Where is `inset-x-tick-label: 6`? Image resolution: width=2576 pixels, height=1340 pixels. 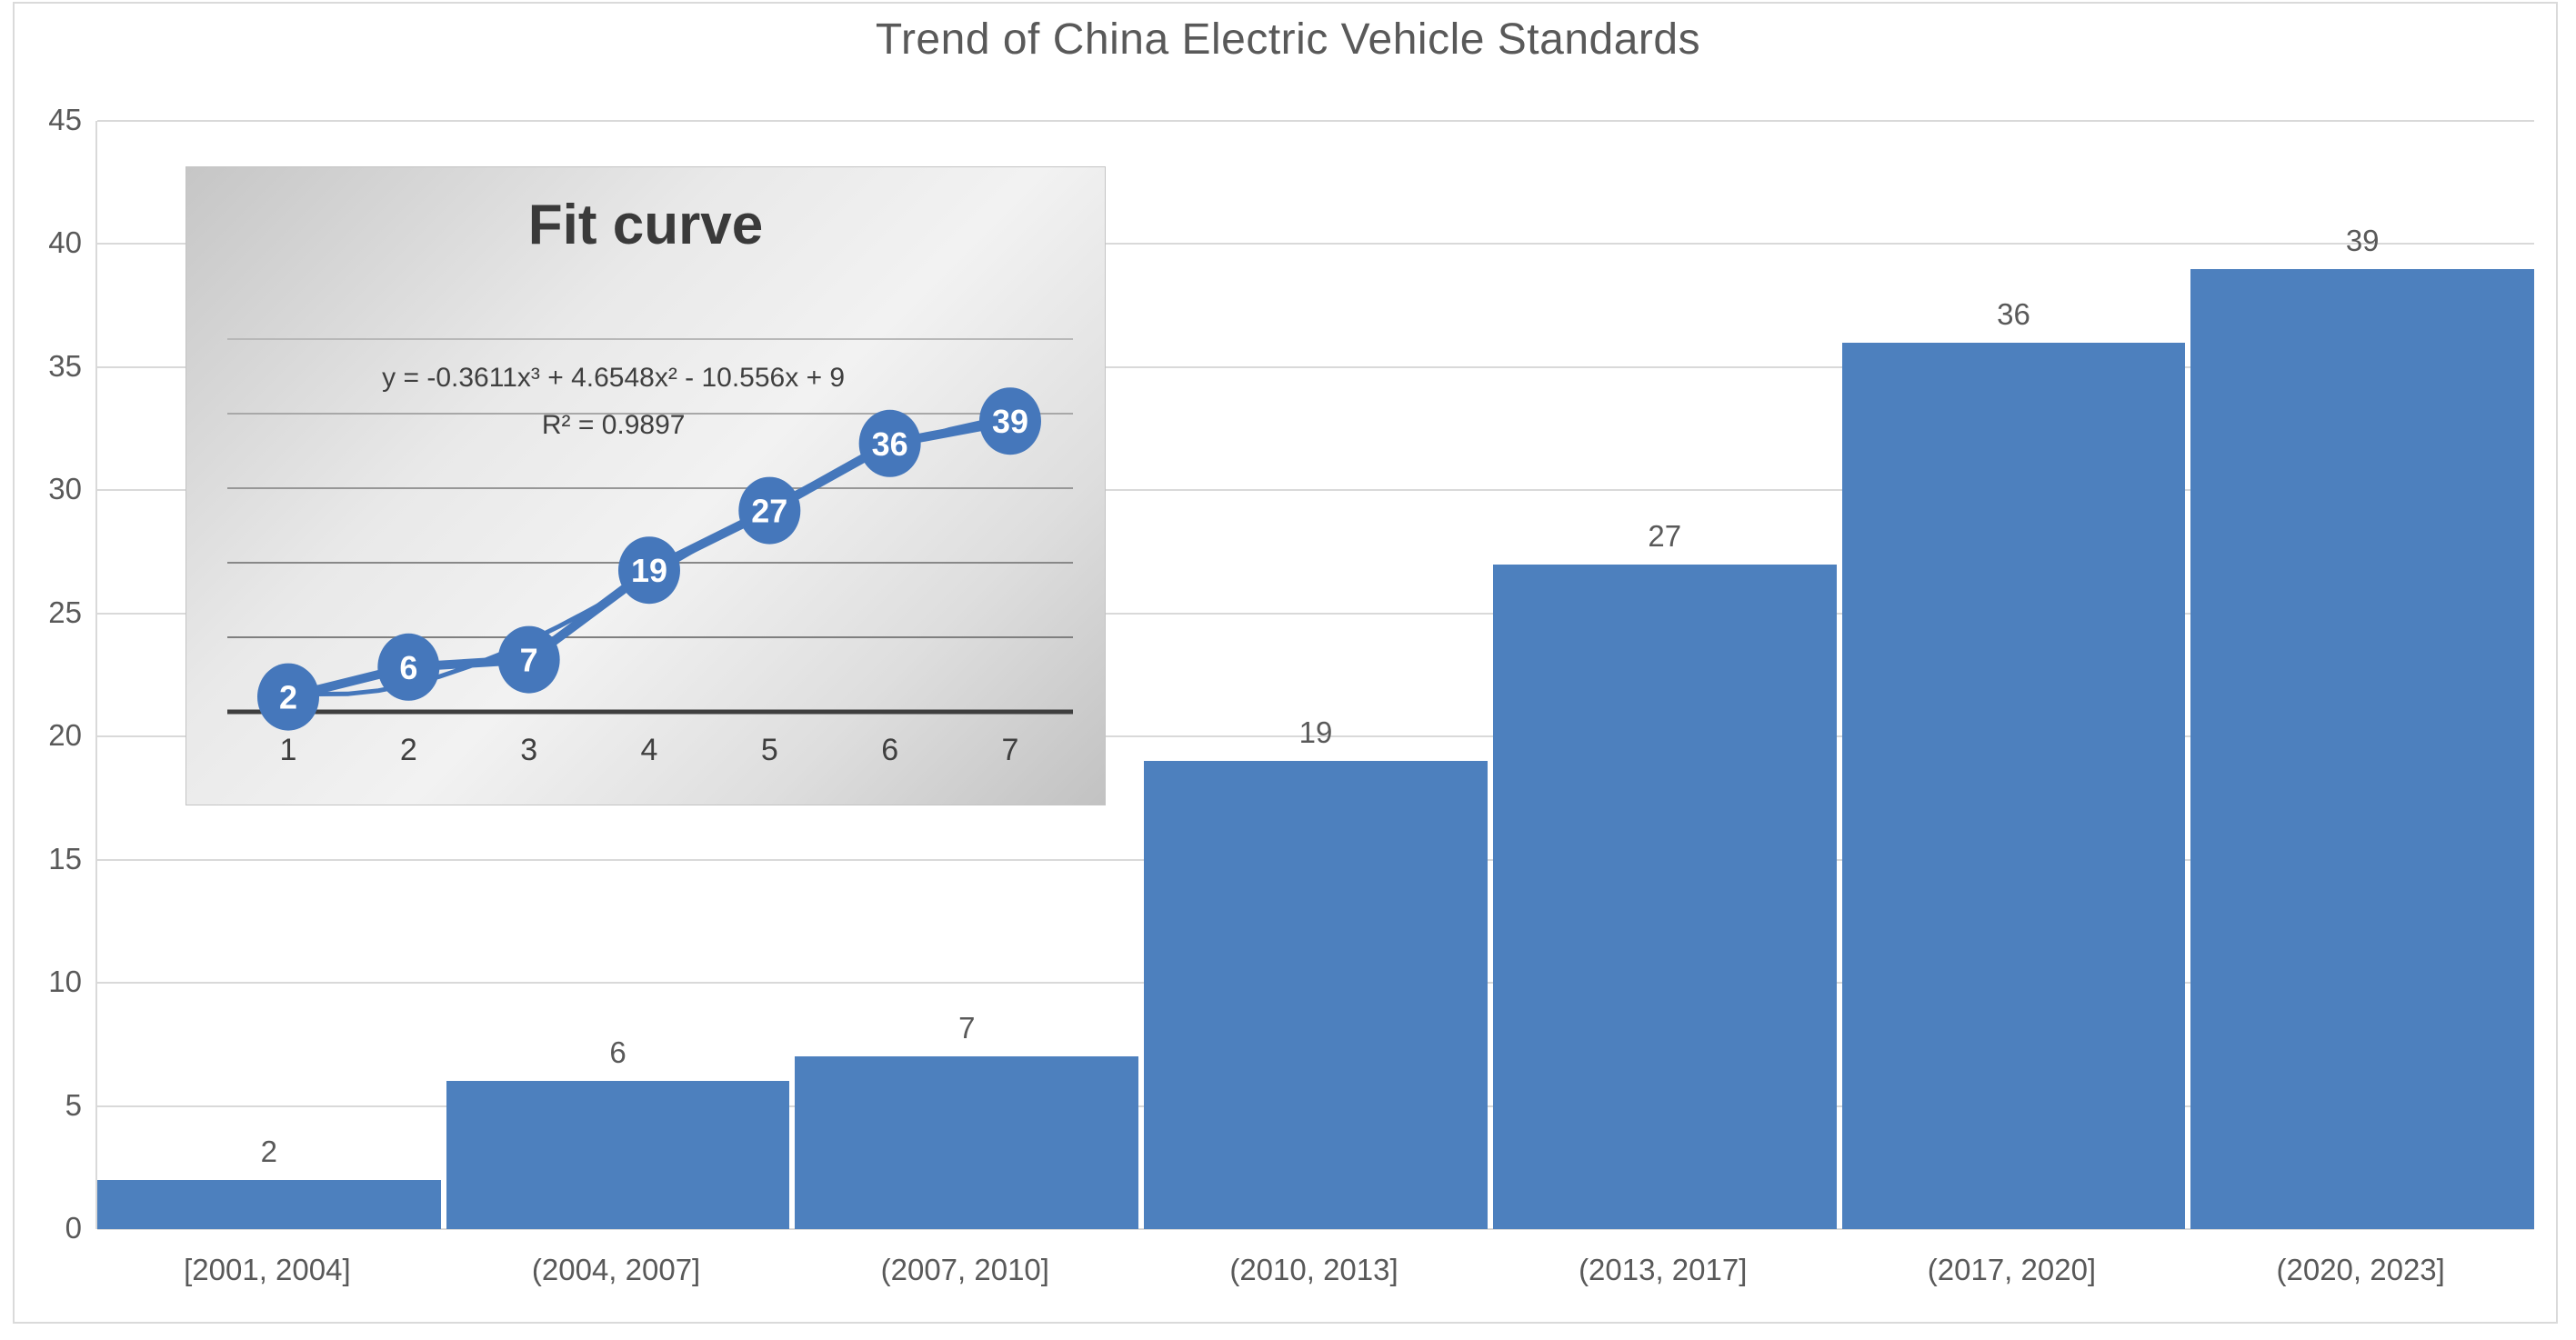
inset-x-tick-label: 6 is located at coordinates (889, 750).